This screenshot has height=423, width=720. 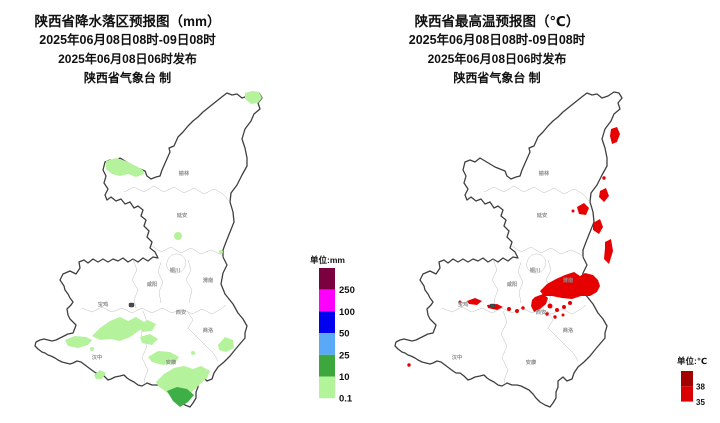 I want to click on legend-value-250: 250, so click(x=347, y=290).